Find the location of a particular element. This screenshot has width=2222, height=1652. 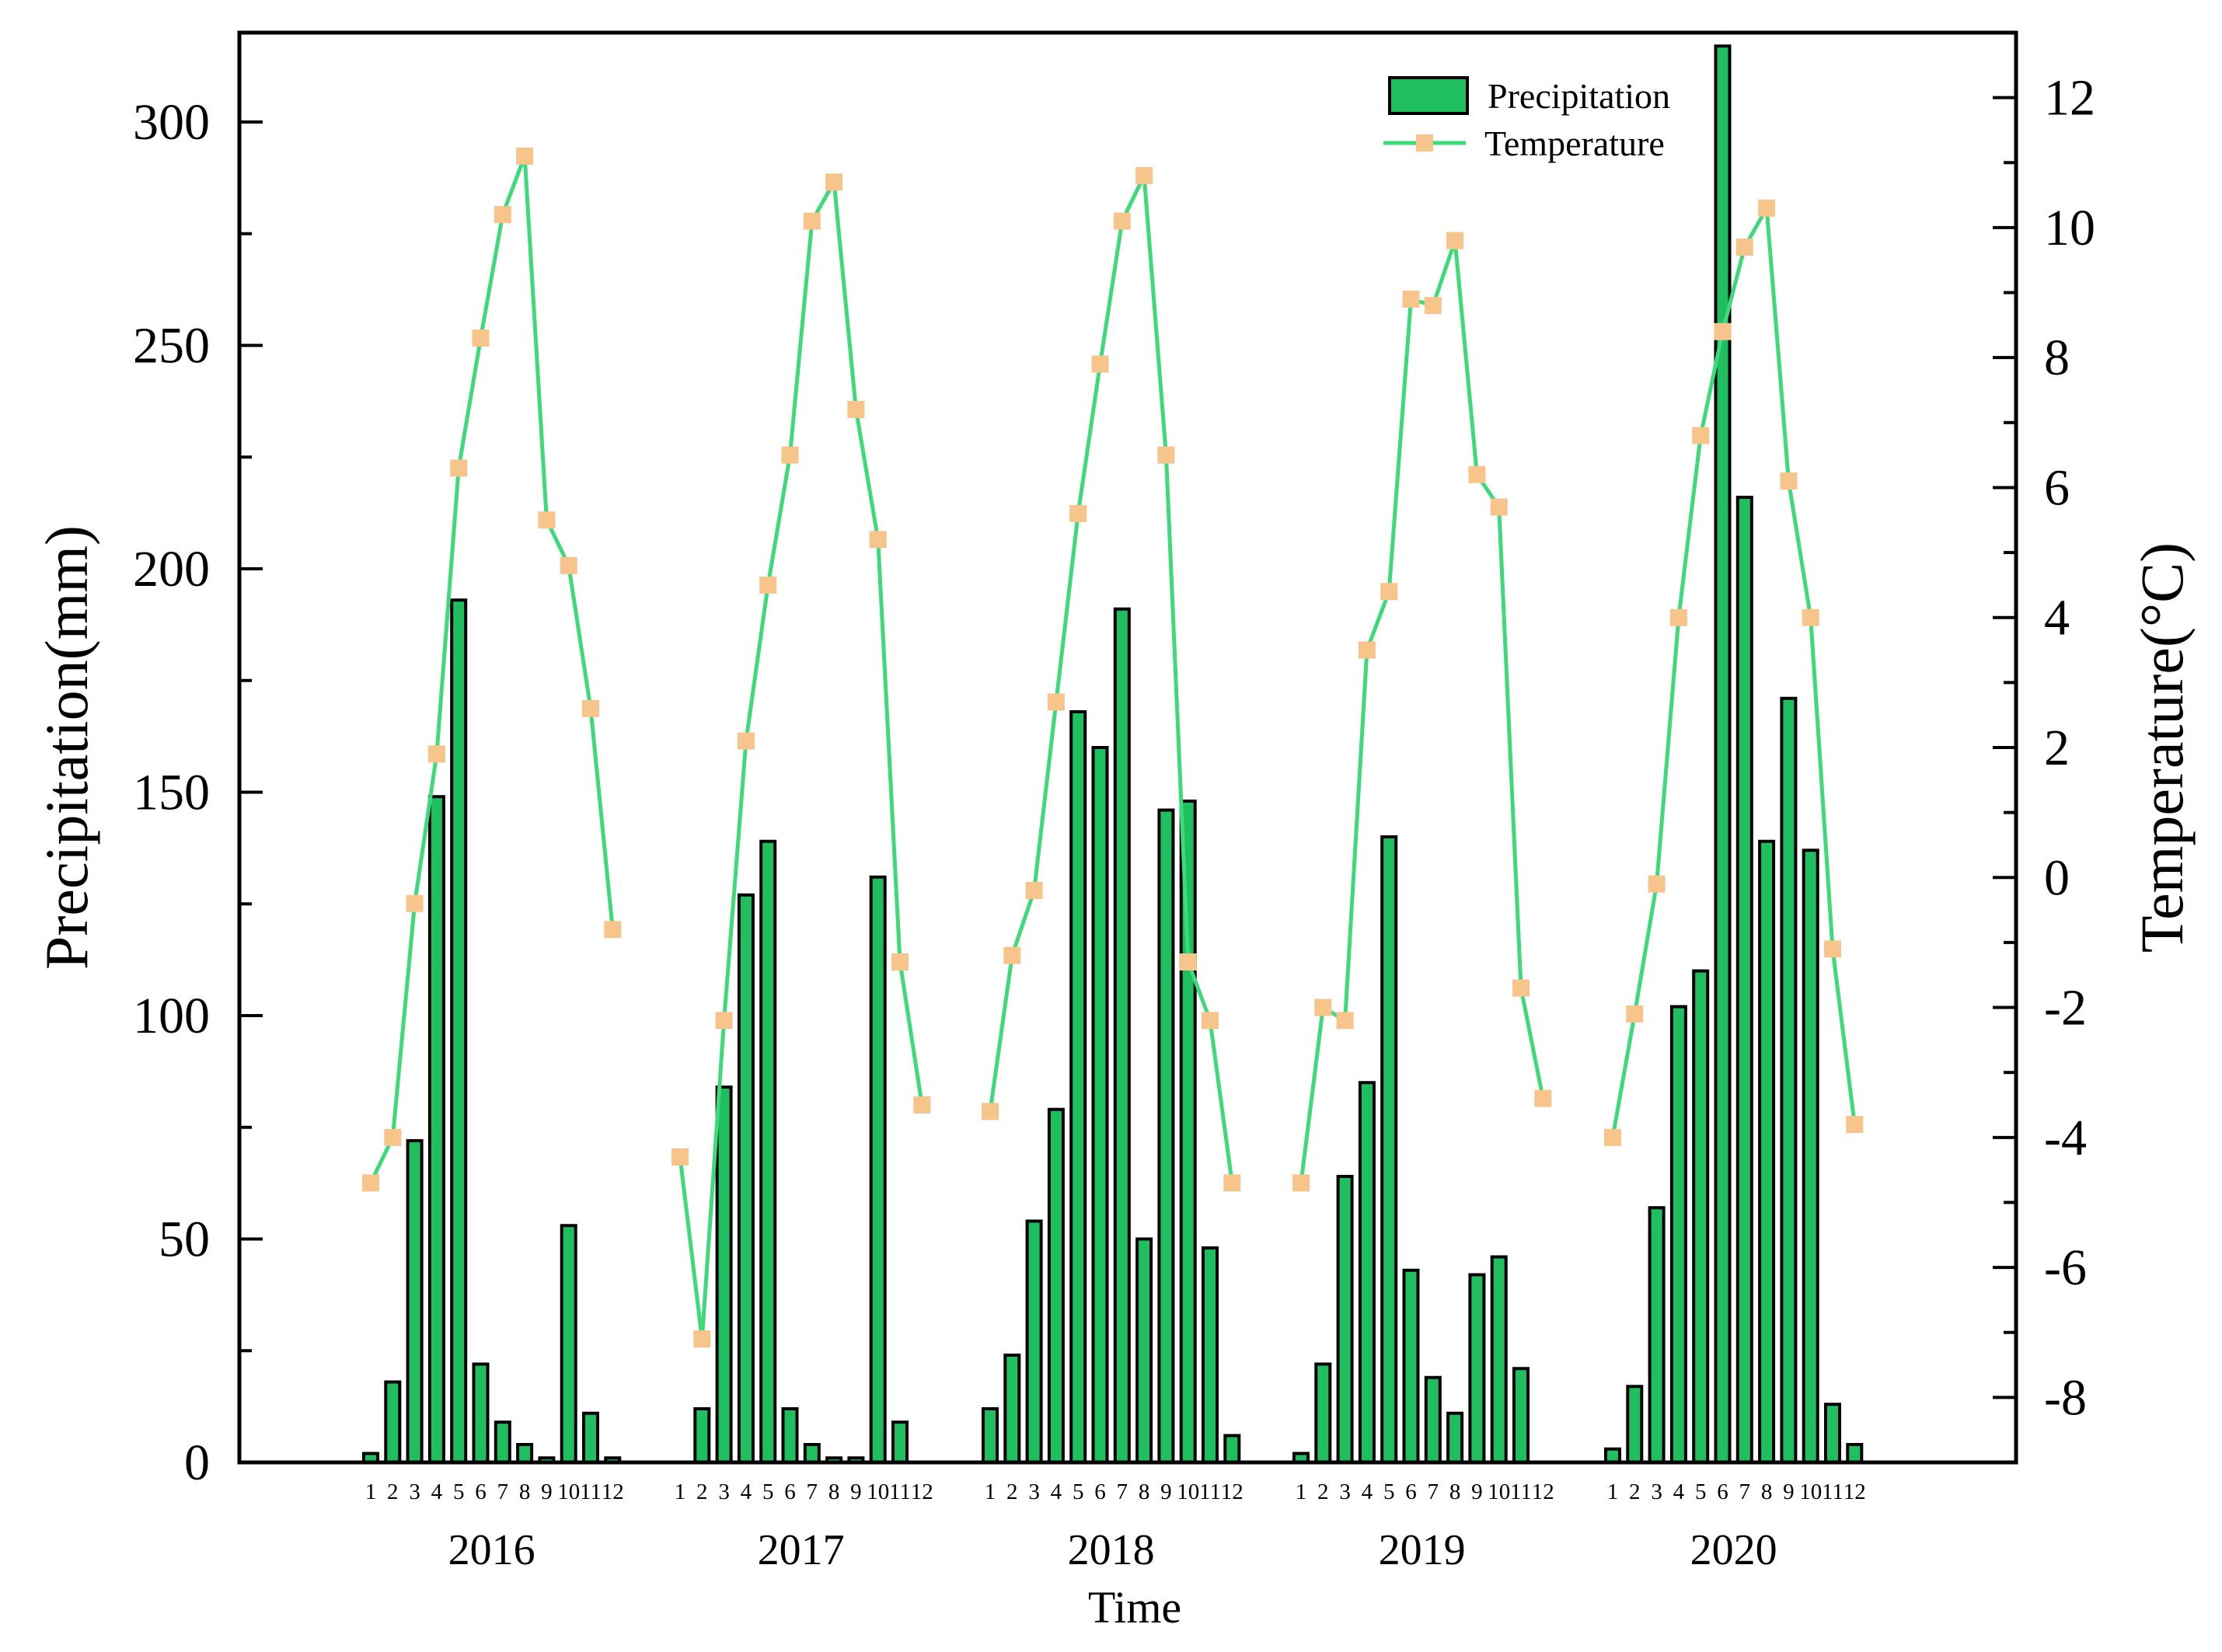

y-left-tick-label: 150 is located at coordinates (171, 793).